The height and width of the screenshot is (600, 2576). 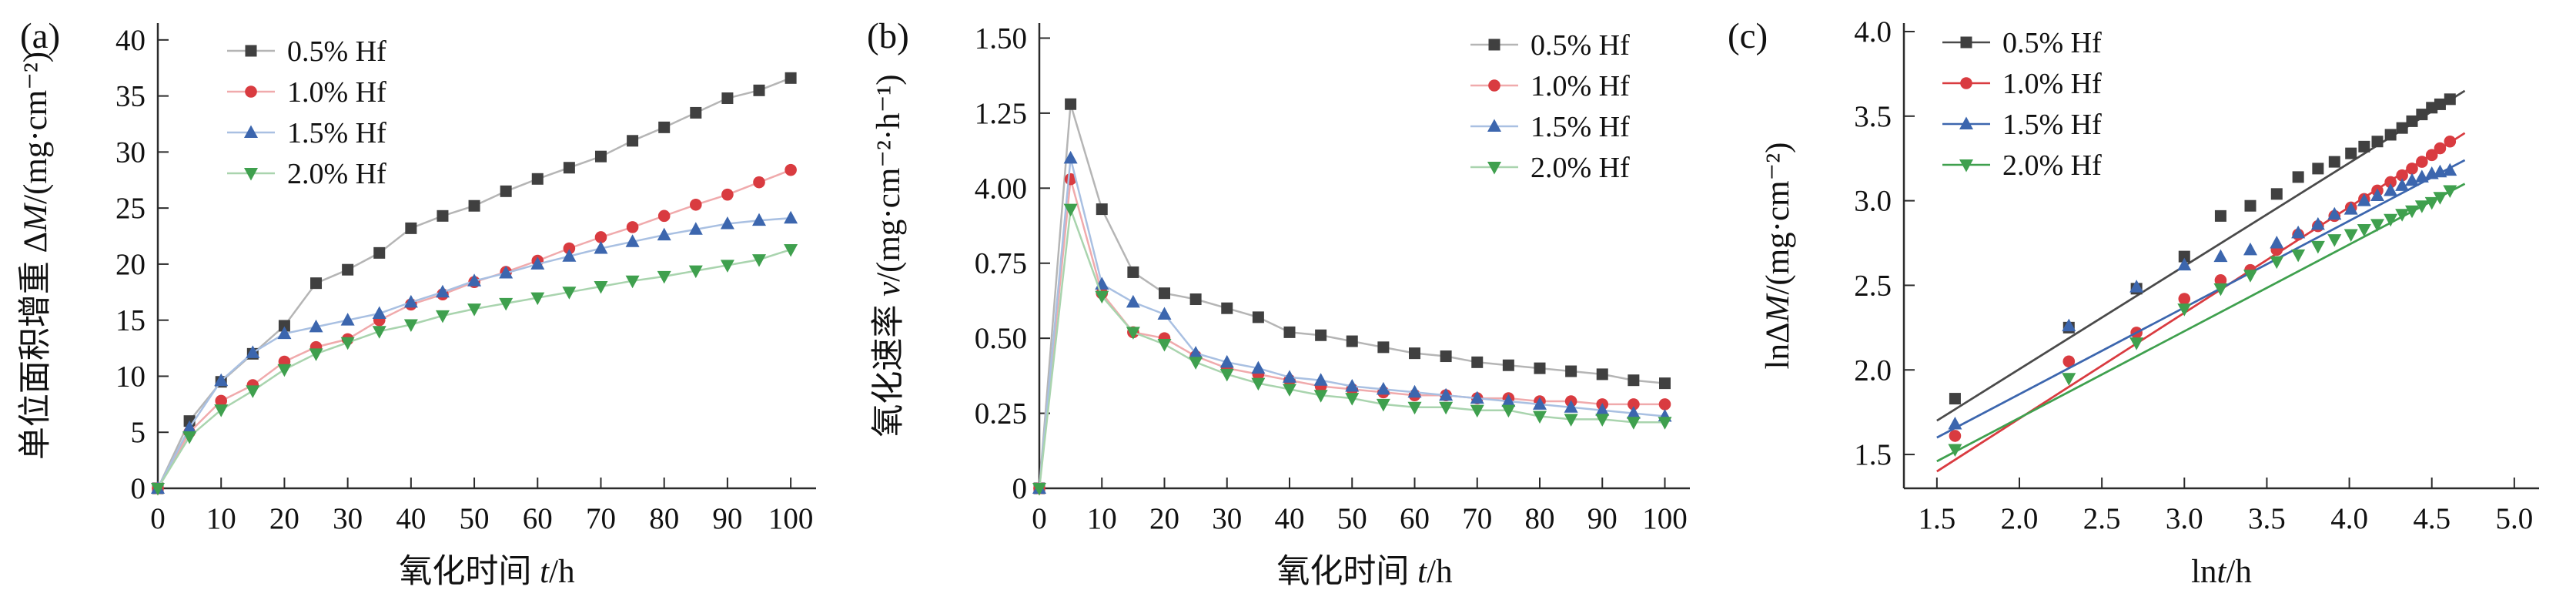 What do you see at coordinates (131, 152) in the screenshot?
I see `y-tick-label: 30` at bounding box center [131, 152].